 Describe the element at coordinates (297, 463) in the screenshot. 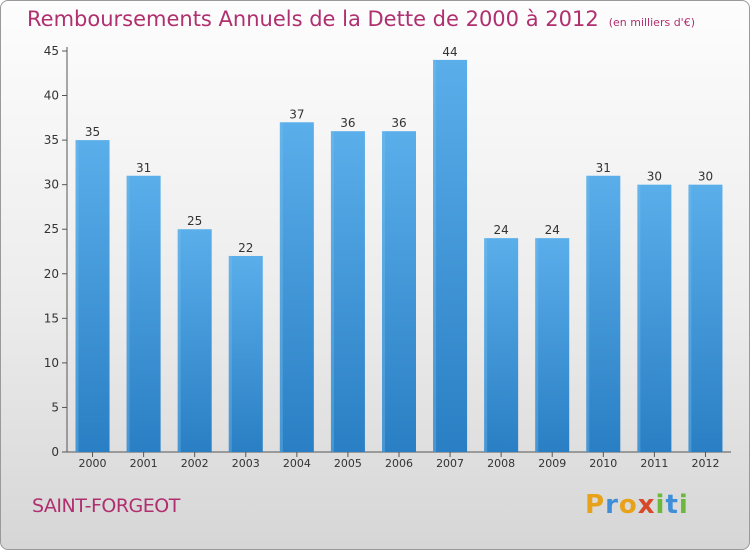

I see `x-tick-label: 2004` at that location.